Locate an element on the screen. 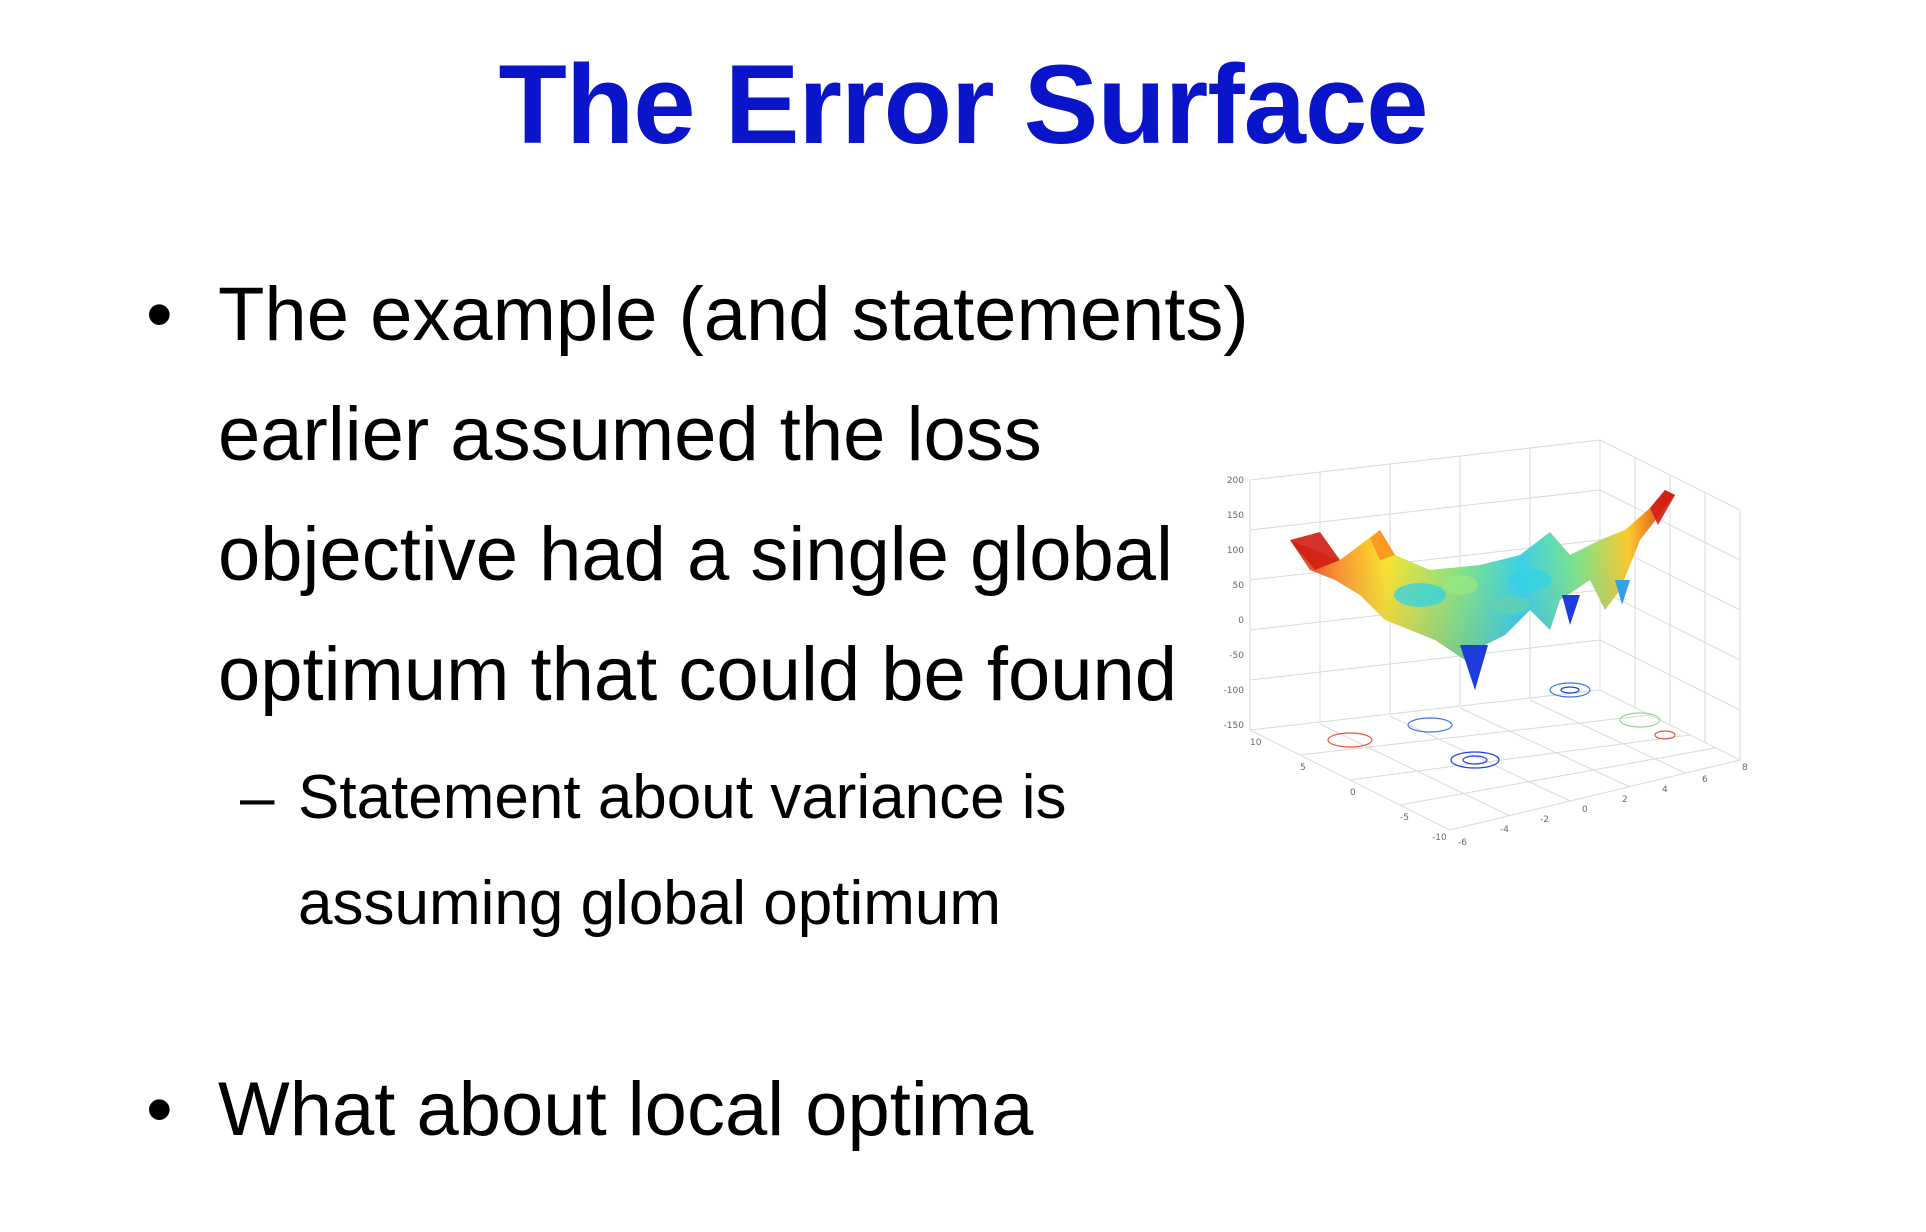 The width and height of the screenshot is (1926, 1232). x-axis: 10 5 0 -5 -10 is located at coordinates (1348, 790).